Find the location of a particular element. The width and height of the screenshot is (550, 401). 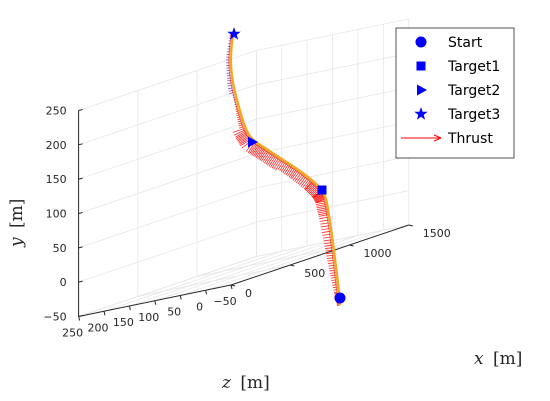

legend-circle-icon is located at coordinates (421, 42).